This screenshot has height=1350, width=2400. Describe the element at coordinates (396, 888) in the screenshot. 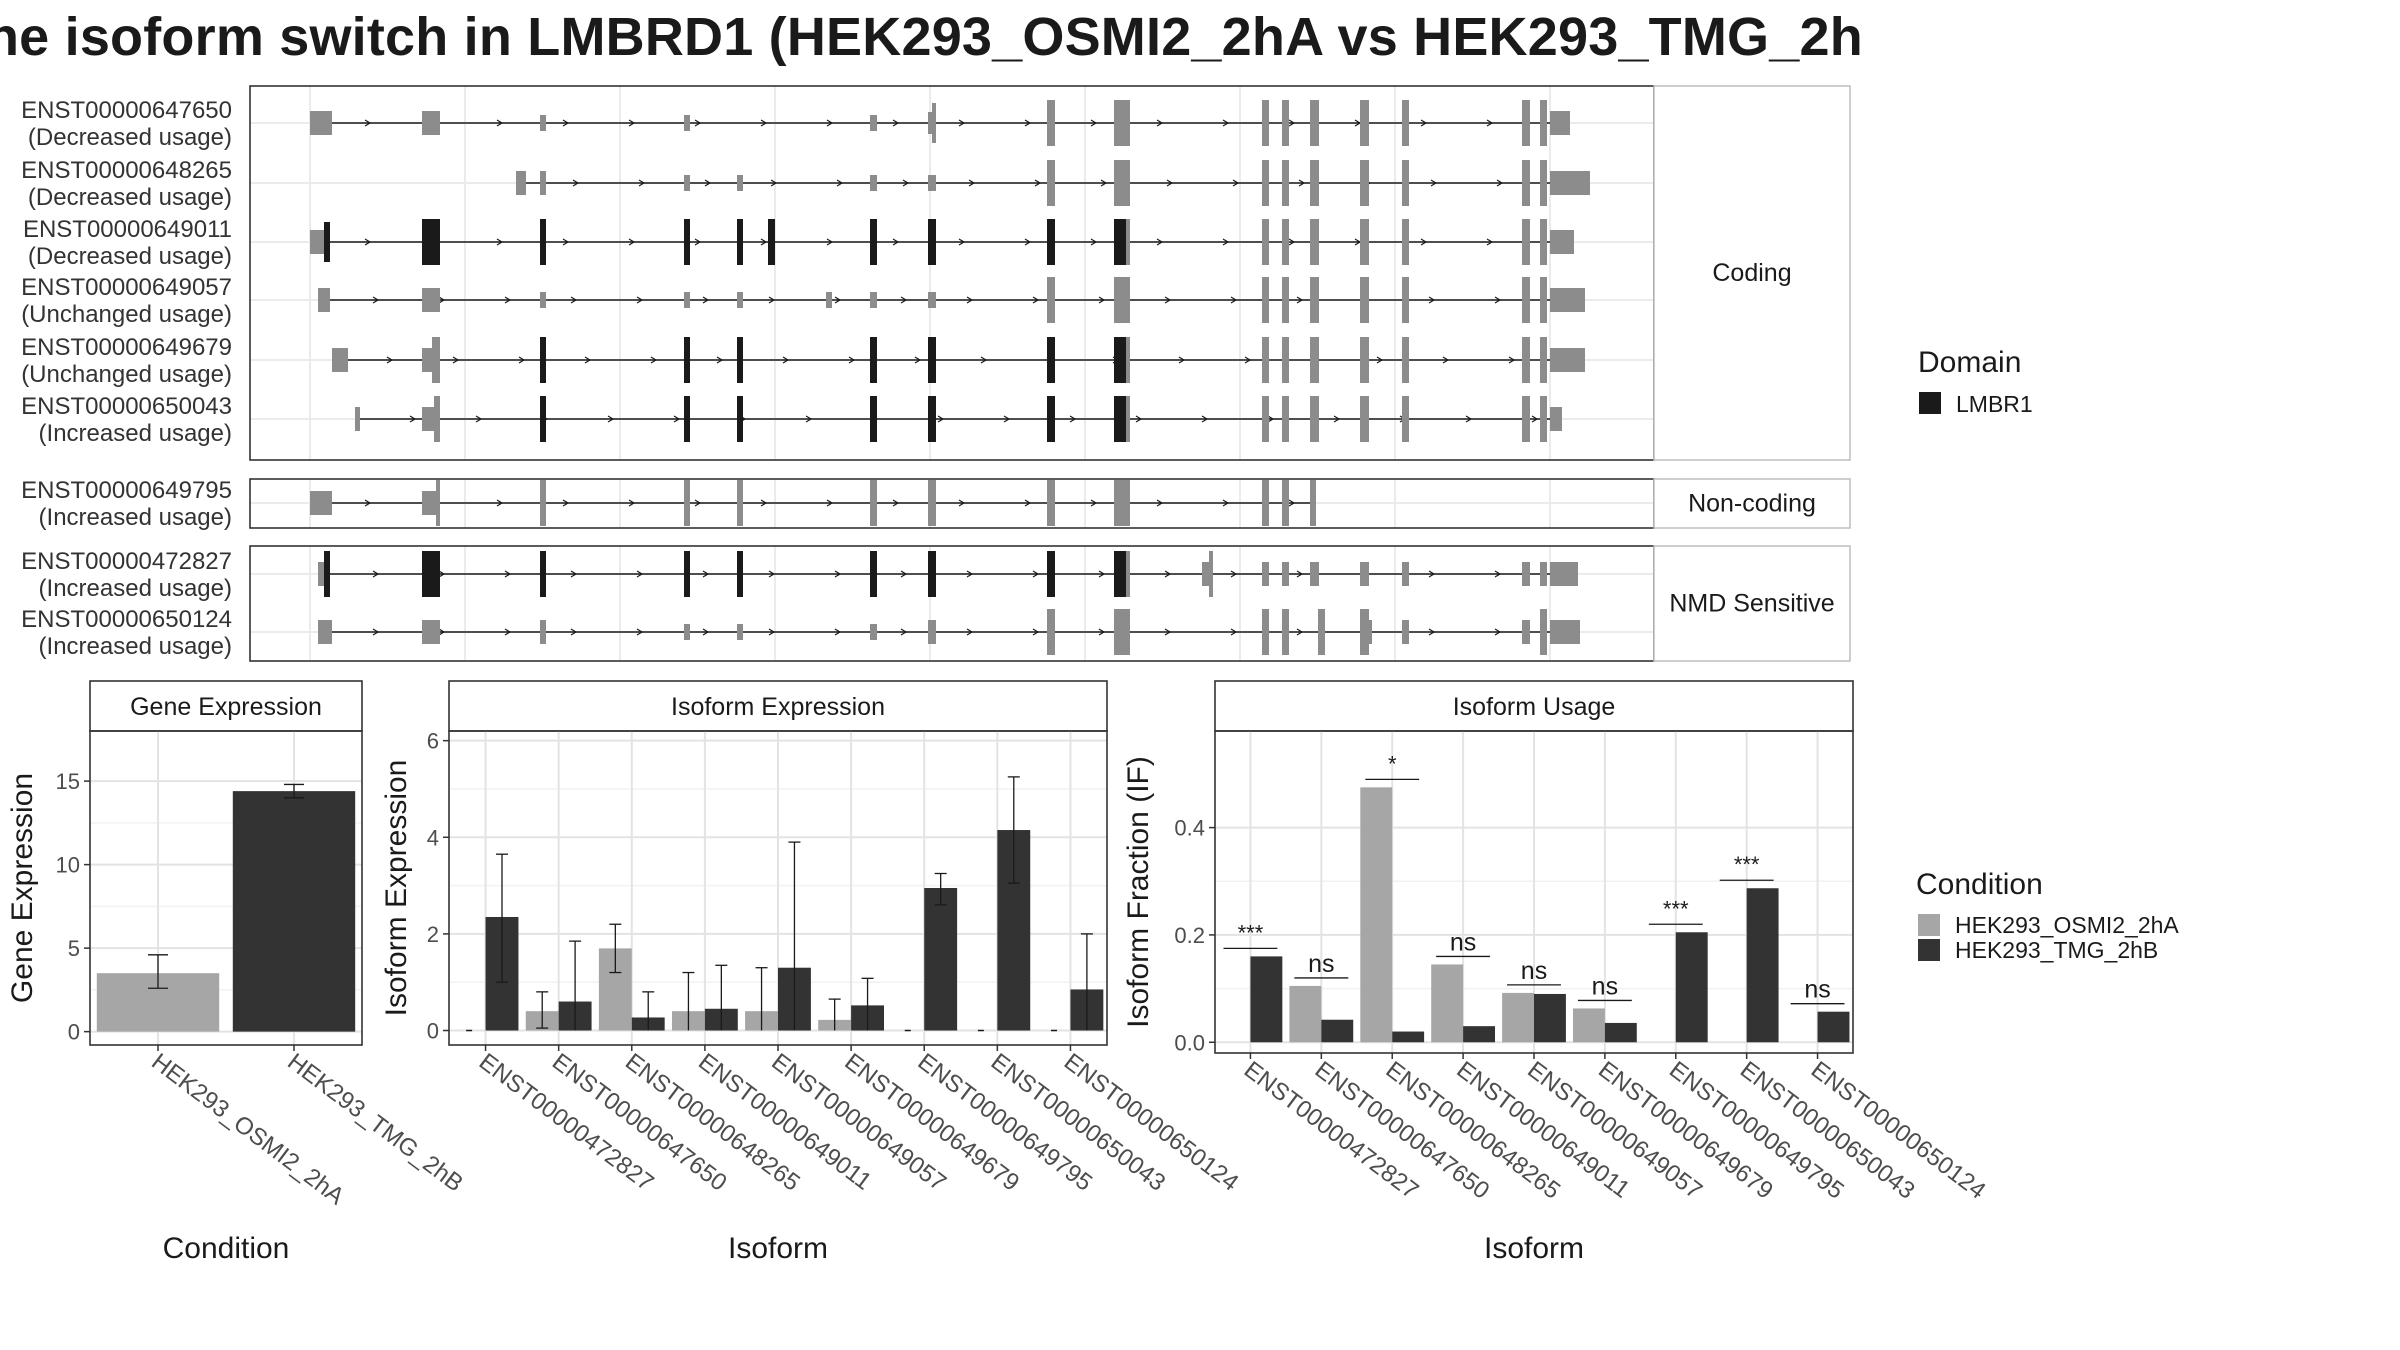

I see `y-axis-label: Isoform Expression` at that location.